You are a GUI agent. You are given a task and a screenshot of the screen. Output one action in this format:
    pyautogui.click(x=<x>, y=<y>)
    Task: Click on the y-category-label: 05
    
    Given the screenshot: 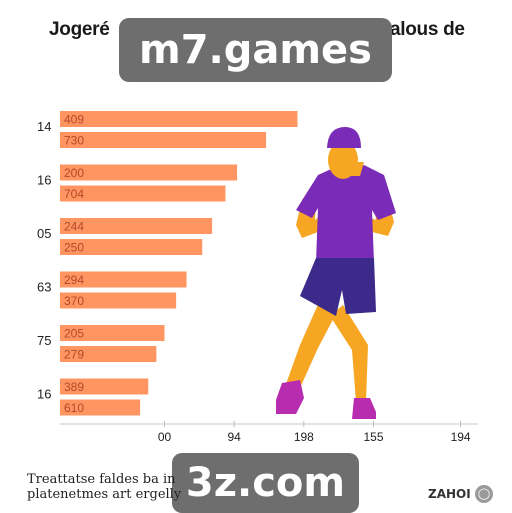 What is the action you would take?
    pyautogui.click(x=44, y=233)
    